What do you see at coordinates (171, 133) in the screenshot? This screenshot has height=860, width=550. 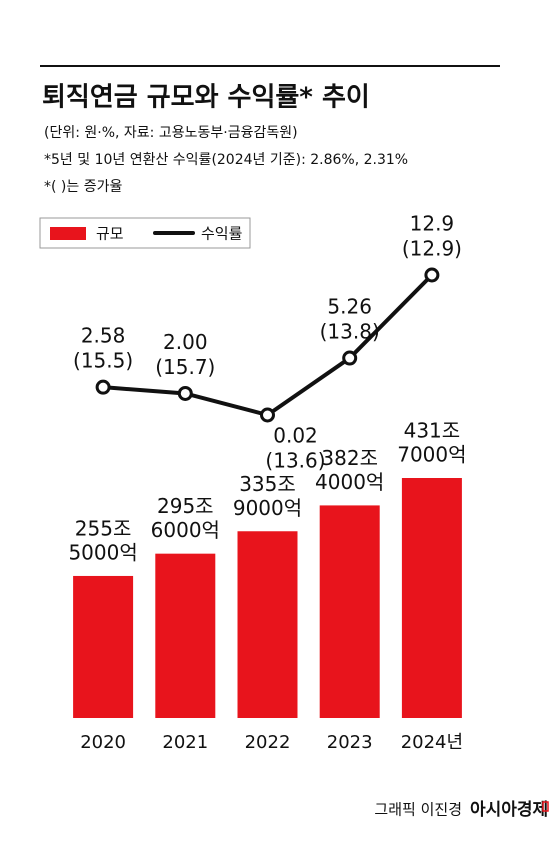 I see `note: (단위: 원·%, 자료: 고용노동부·금융감독원)` at bounding box center [171, 133].